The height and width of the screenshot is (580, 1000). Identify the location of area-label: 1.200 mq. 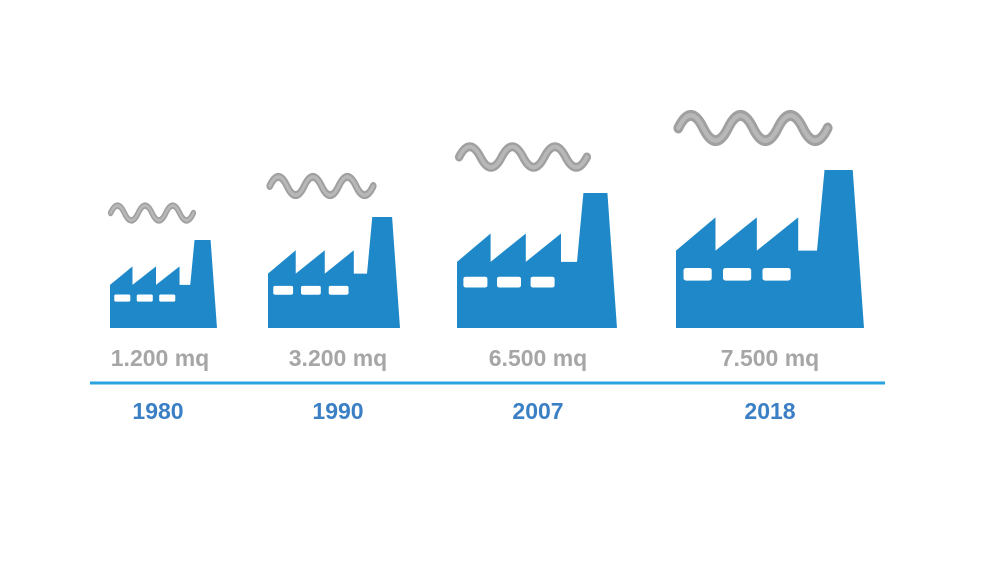
(160, 358).